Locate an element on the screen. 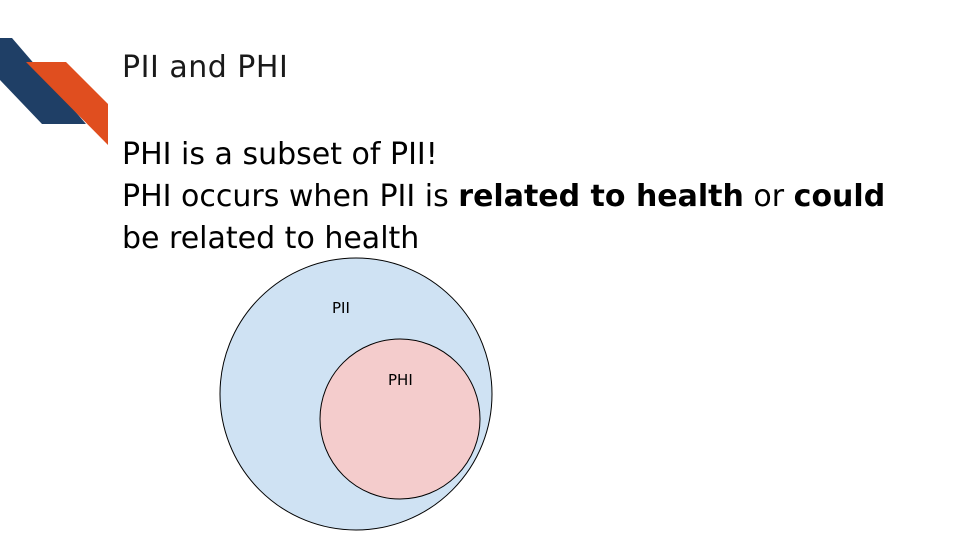 This screenshot has width=960, height=540. navy-chevron-shape is located at coordinates (43, 81).